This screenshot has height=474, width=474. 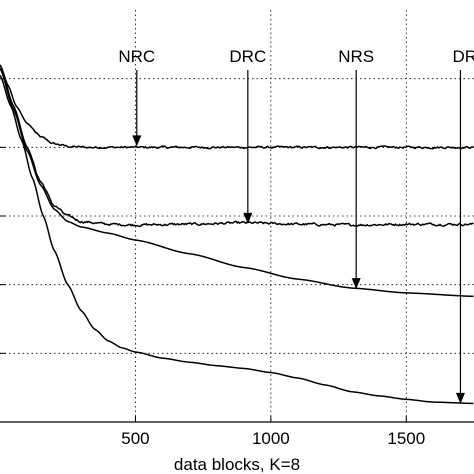 I want to click on annotation-drc-label: DRC, so click(x=247, y=56).